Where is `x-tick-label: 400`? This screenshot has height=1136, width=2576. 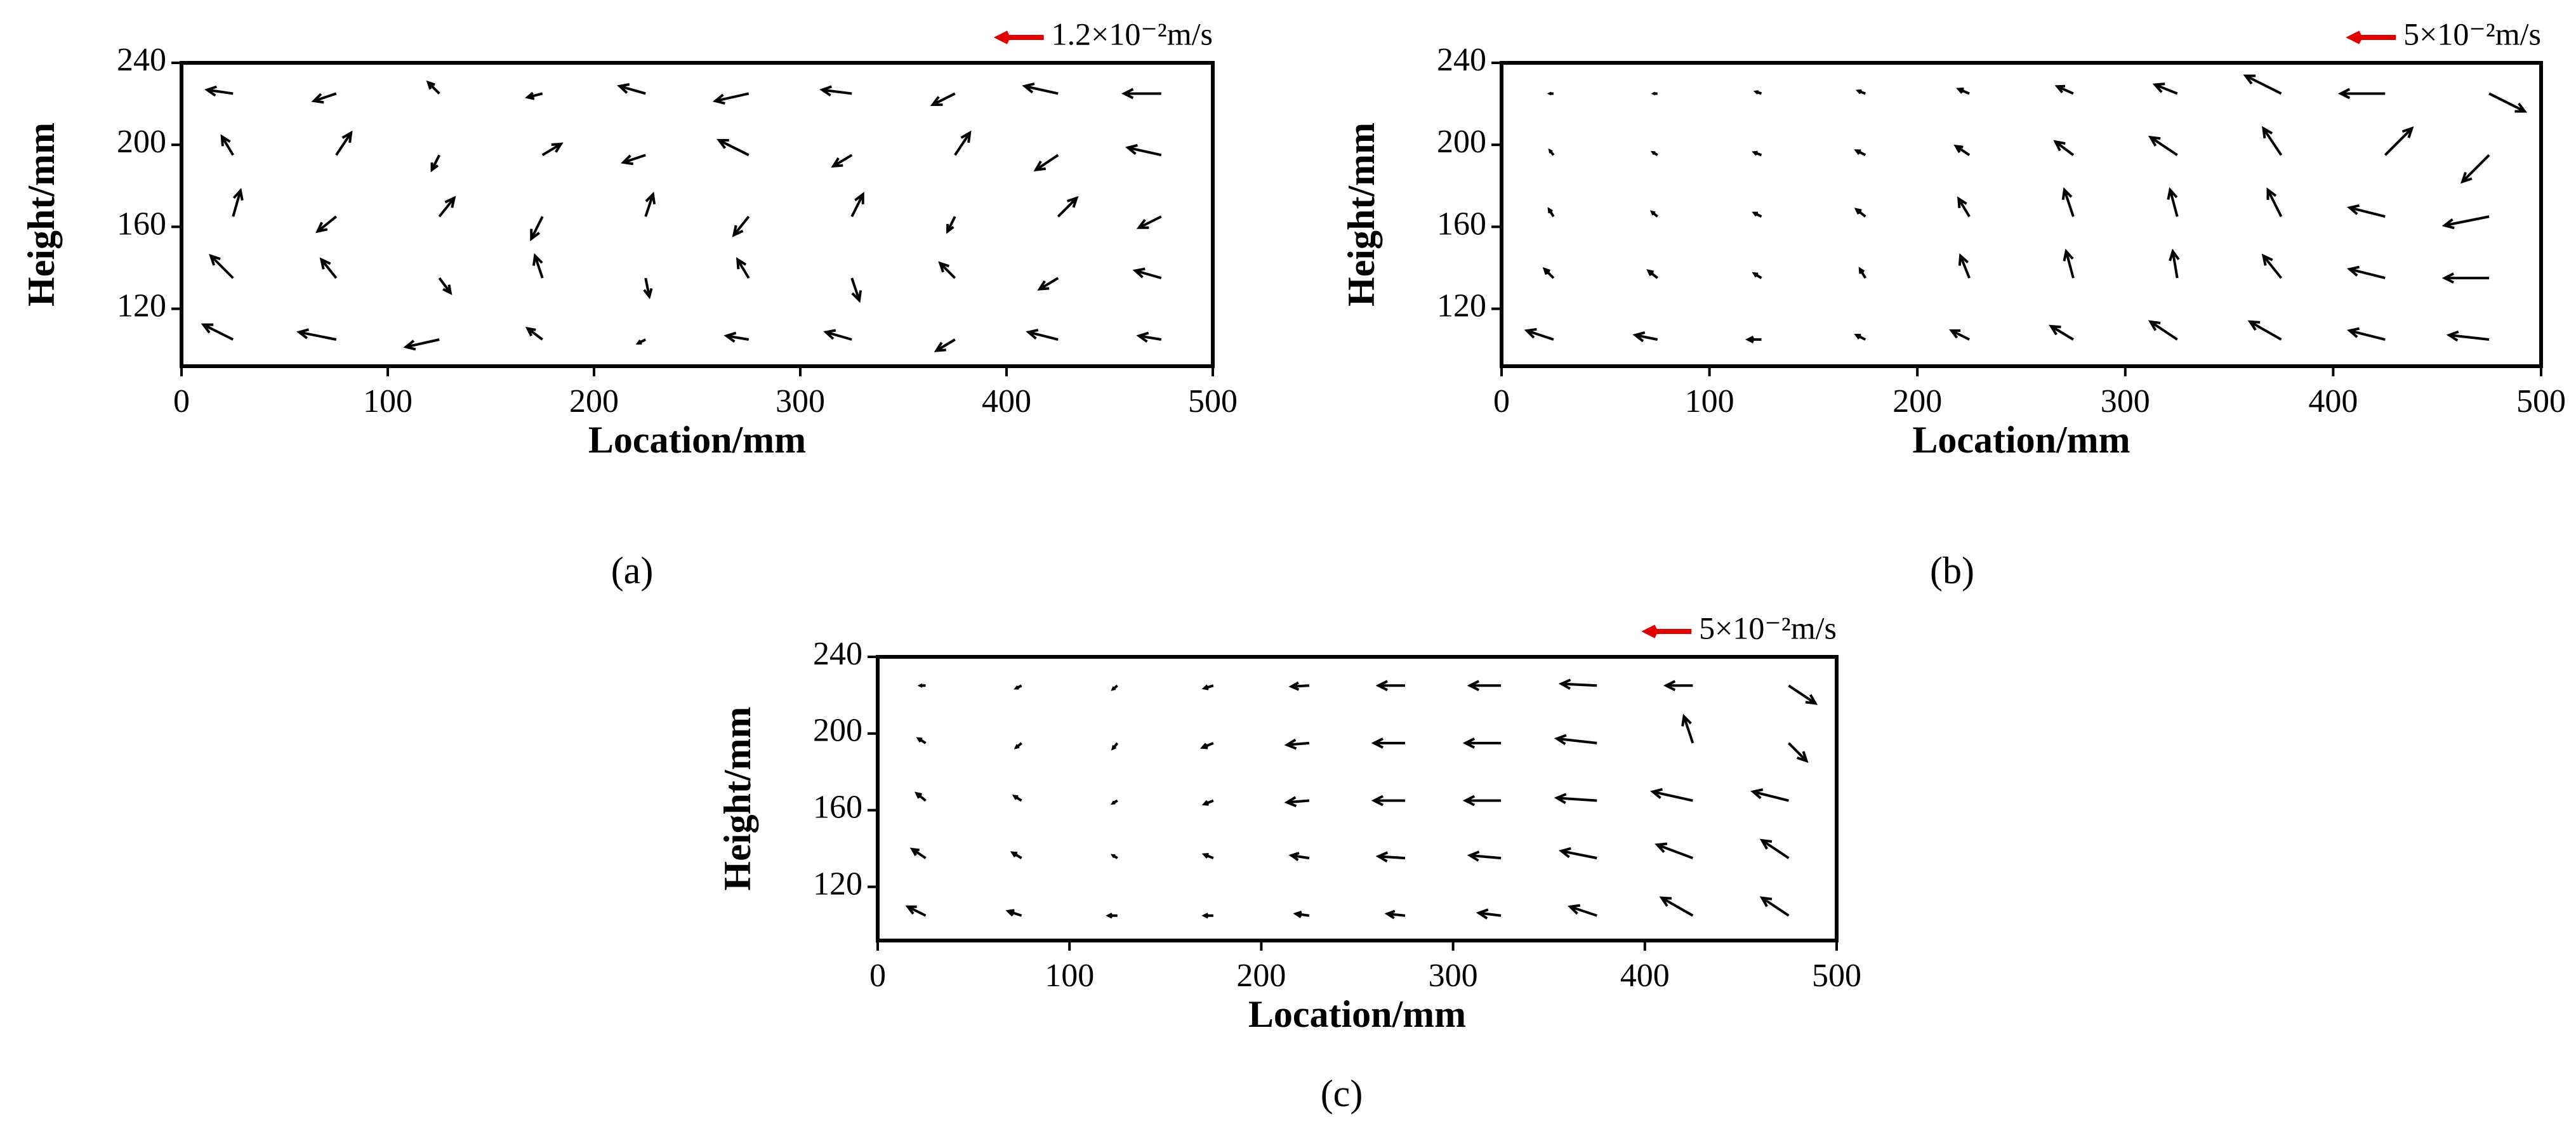 x-tick-label: 400 is located at coordinates (1645, 976).